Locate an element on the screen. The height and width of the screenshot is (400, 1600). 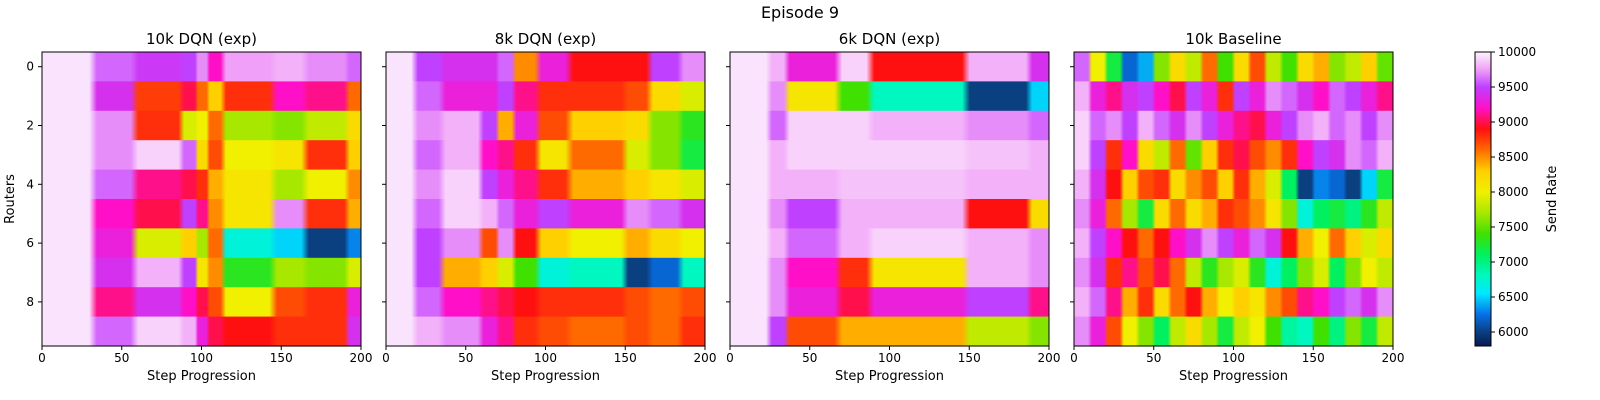
colorbar-tick-label: 10000 is located at coordinates (1517, 52).